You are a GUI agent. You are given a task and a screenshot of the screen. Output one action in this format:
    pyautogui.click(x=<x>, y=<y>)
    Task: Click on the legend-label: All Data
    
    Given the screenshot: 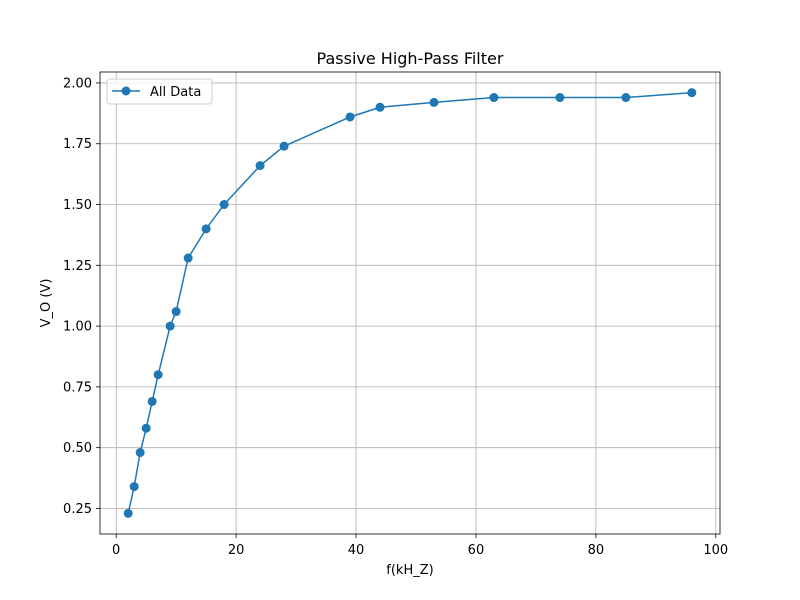 What is the action you would take?
    pyautogui.click(x=175, y=92)
    